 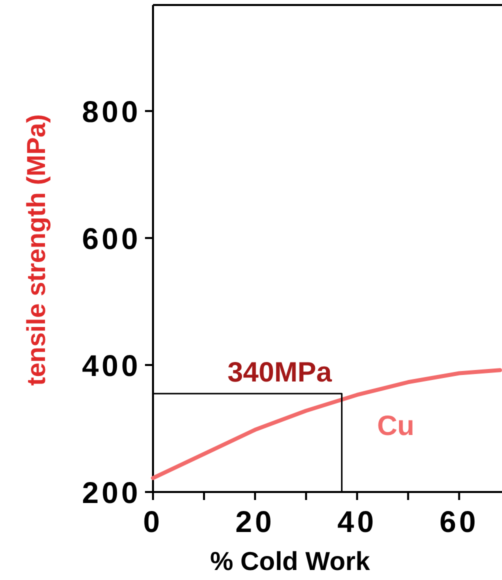 I want to click on x-axis-title: % Cold Work, so click(x=290, y=561).